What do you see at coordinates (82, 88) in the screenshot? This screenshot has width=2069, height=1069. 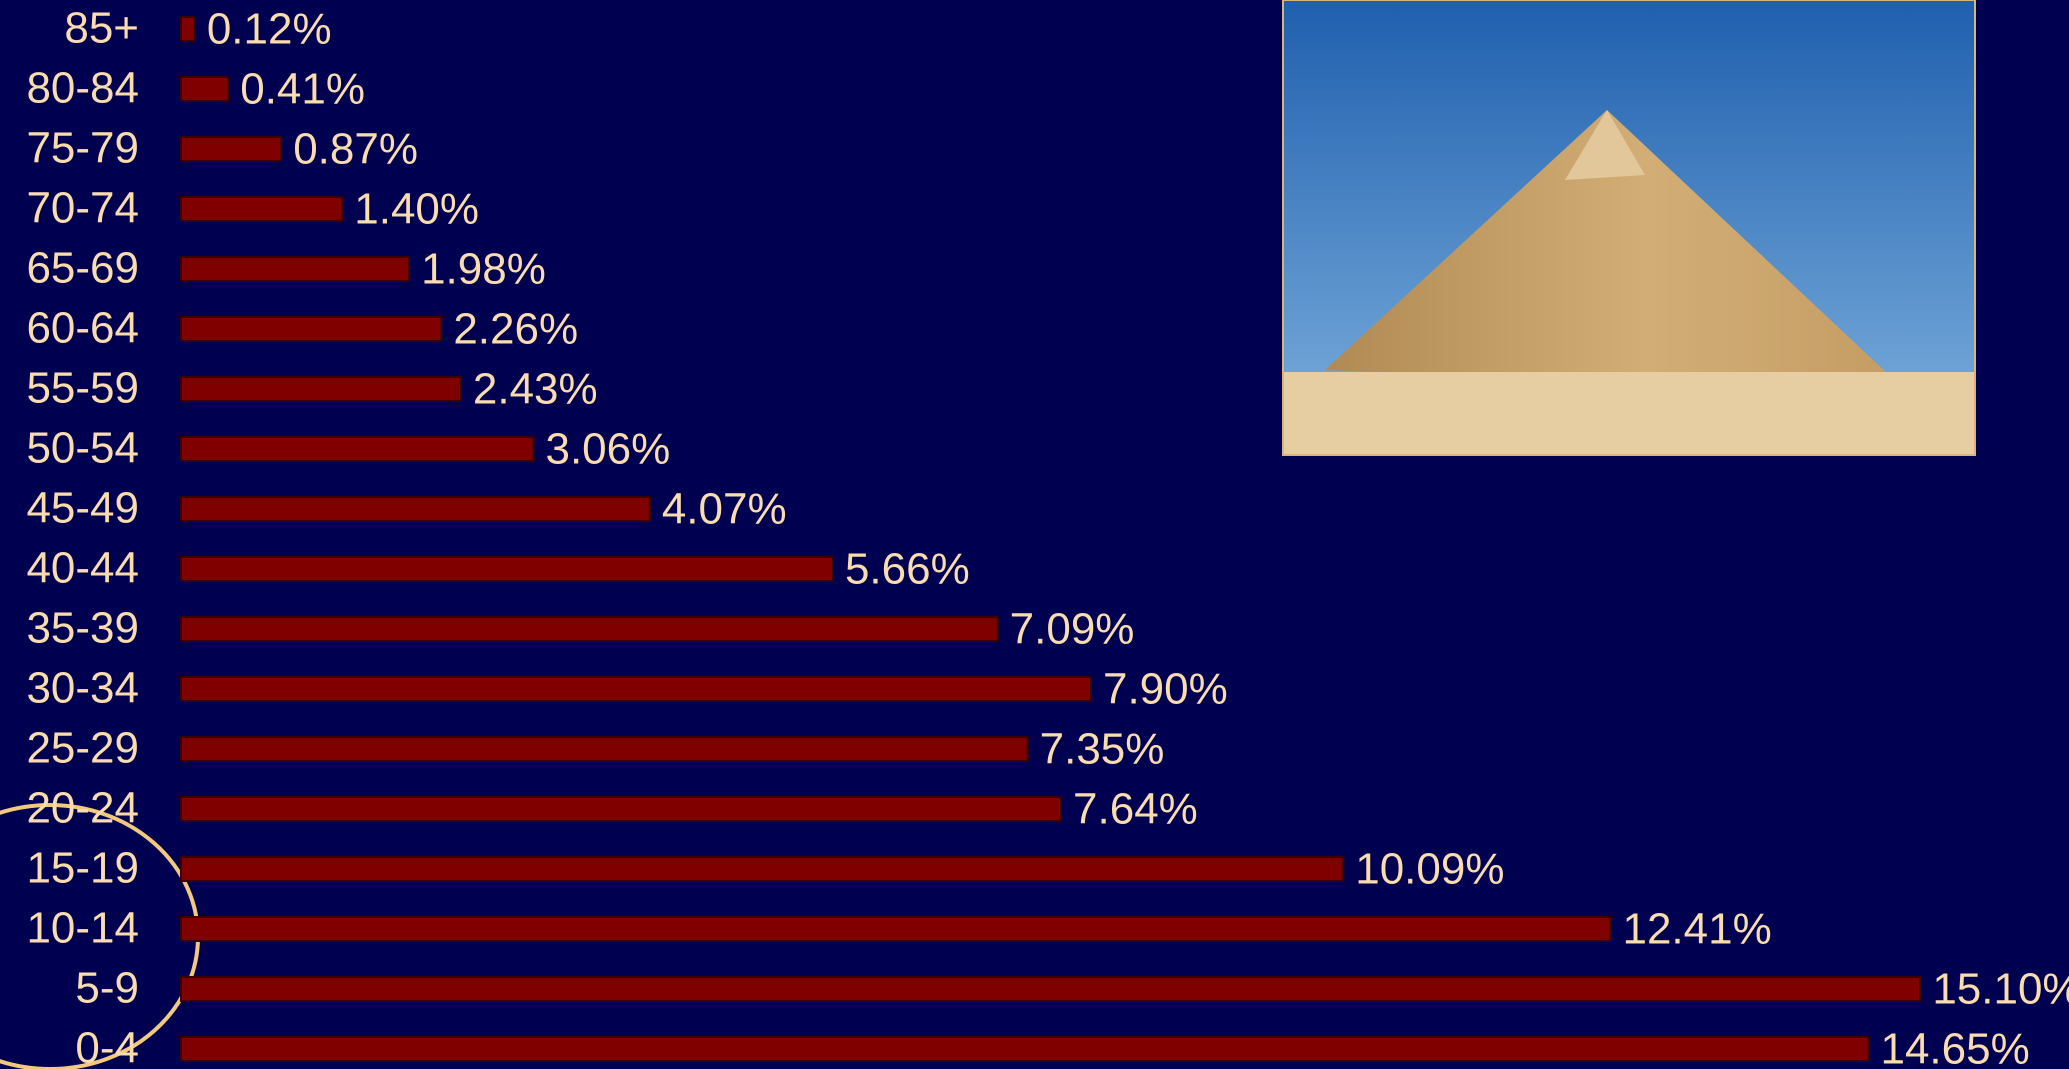 I see `category-label: 80-84` at bounding box center [82, 88].